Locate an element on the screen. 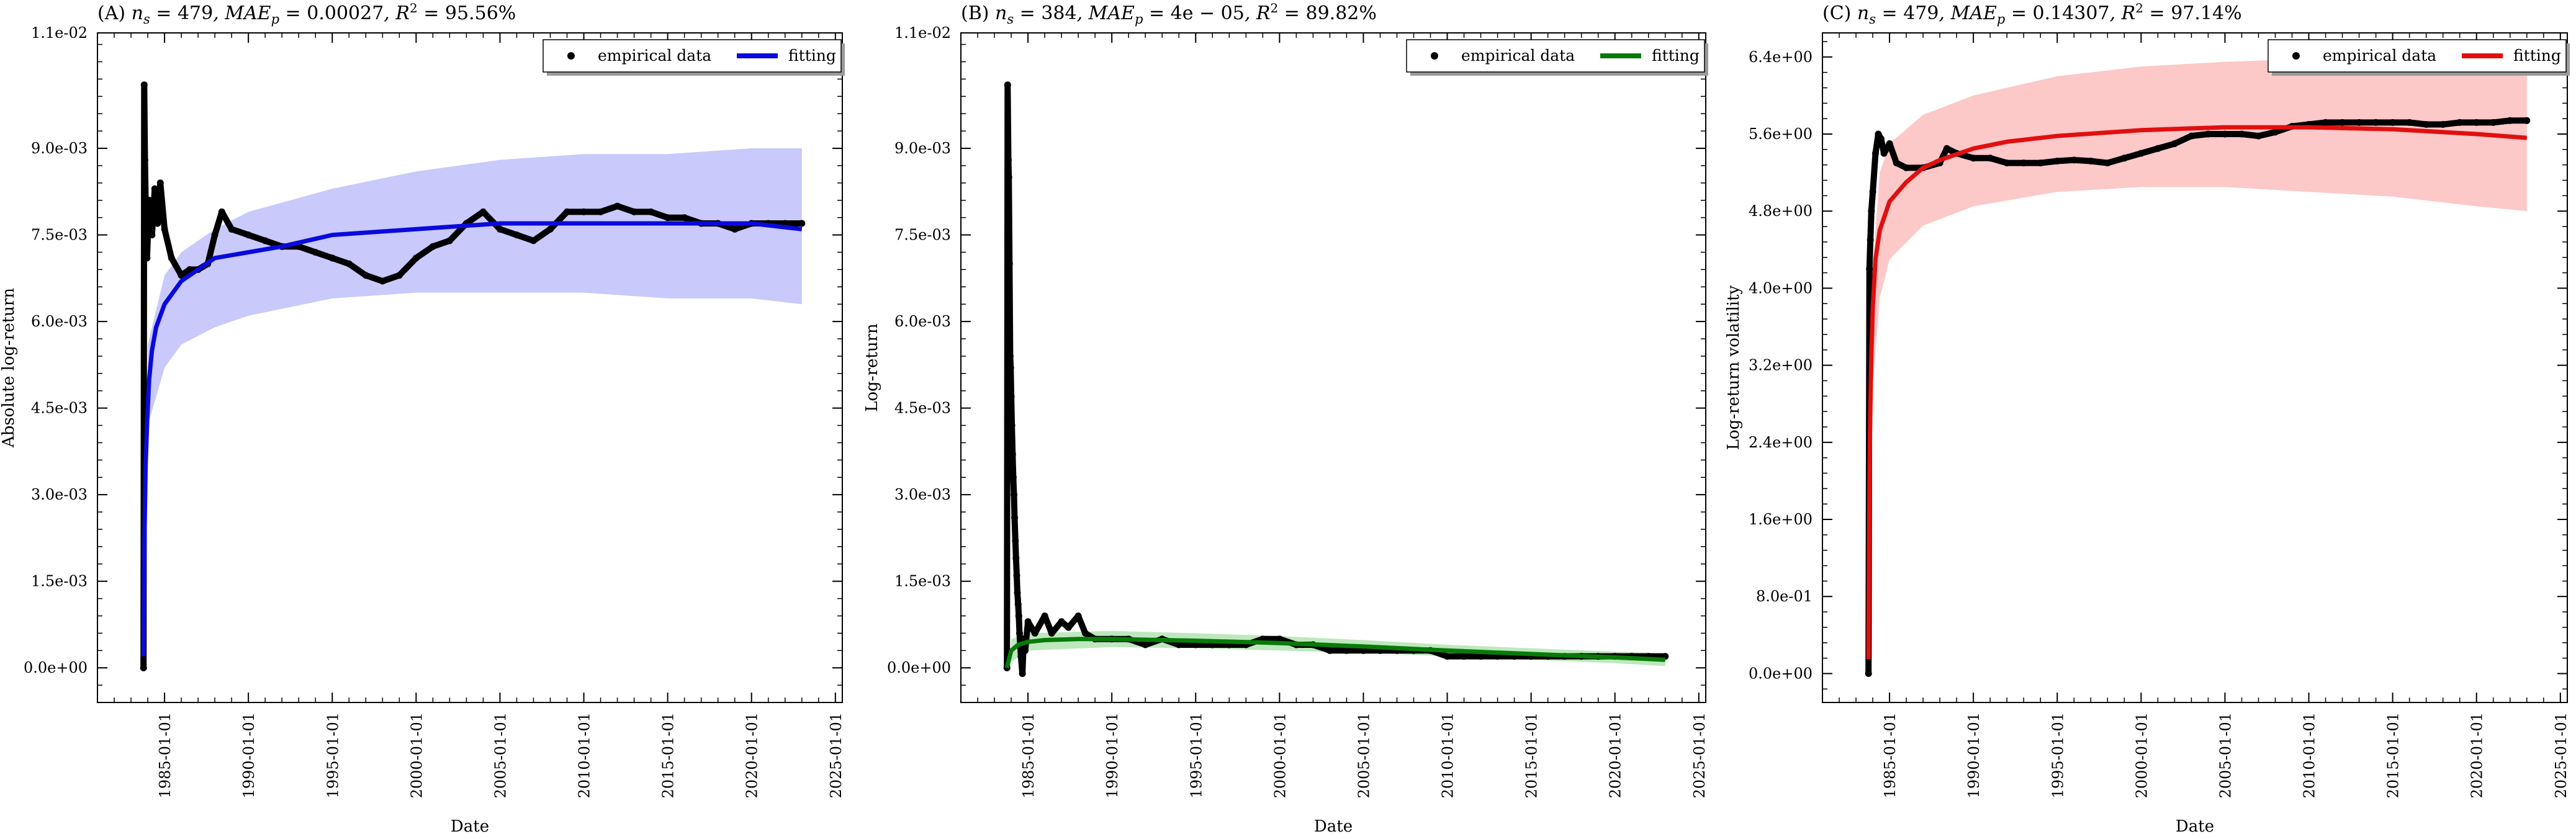 This screenshot has width=2576, height=839. panel-a-xtick-label-2: 1995-01-01 is located at coordinates (332, 755).